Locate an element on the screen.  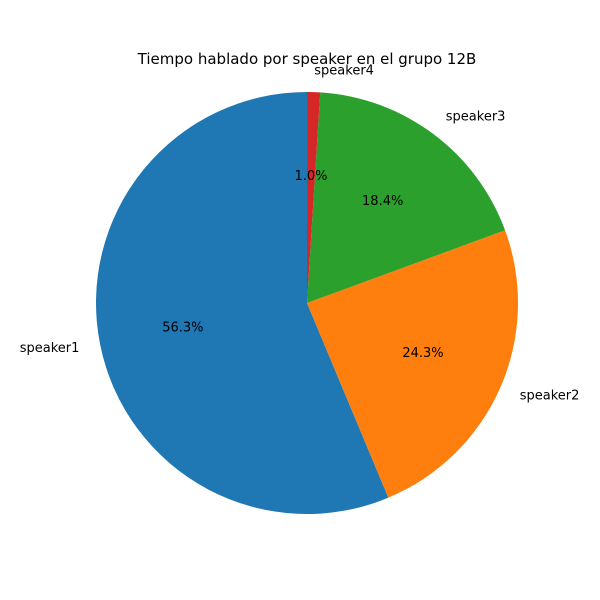
slice-percent-speaker1: 56.3% is located at coordinates (182, 327).